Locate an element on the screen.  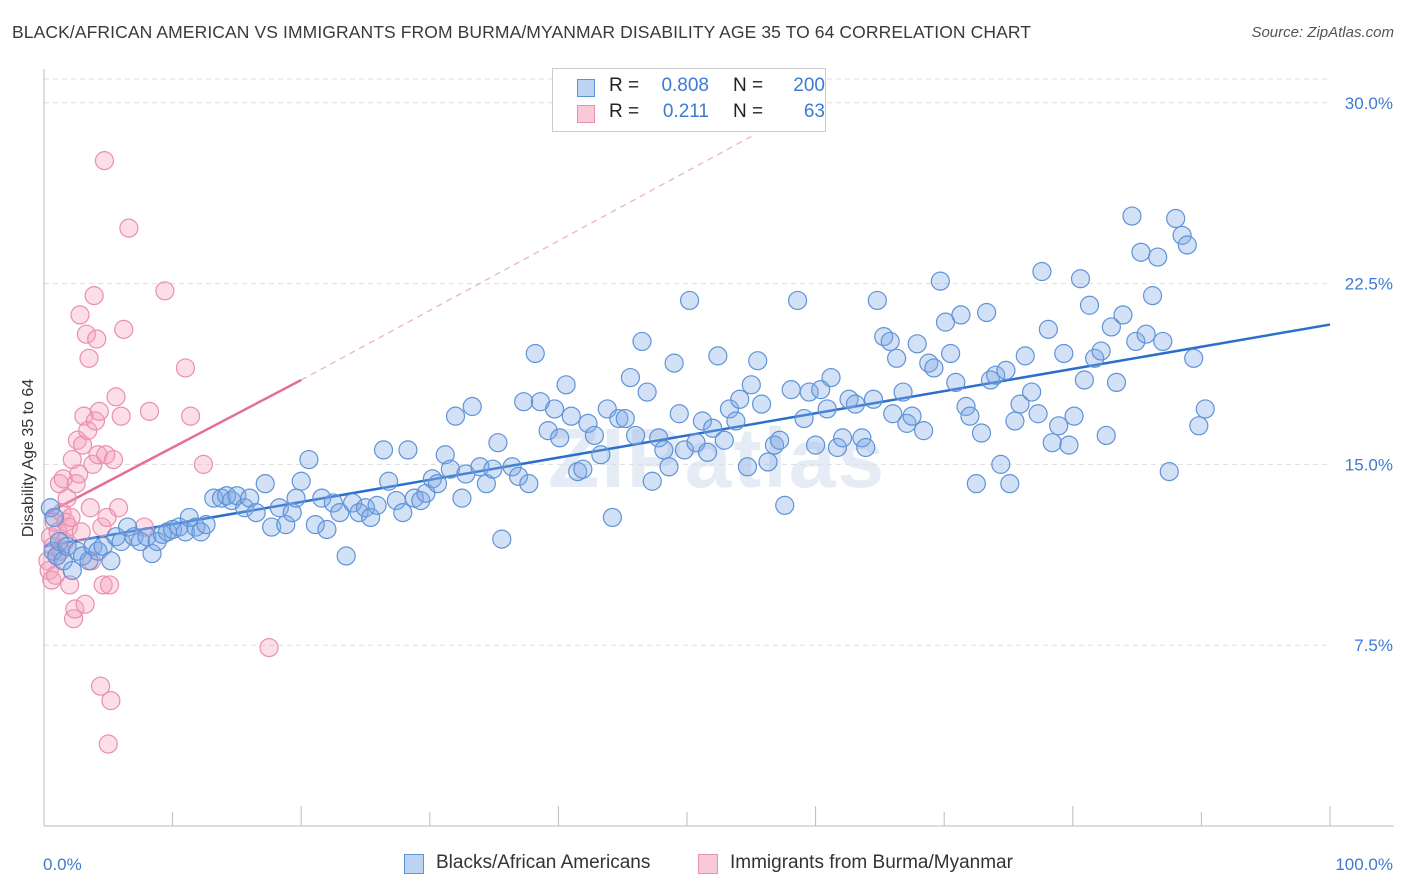
pink-swatch is located at coordinates (708, 864).